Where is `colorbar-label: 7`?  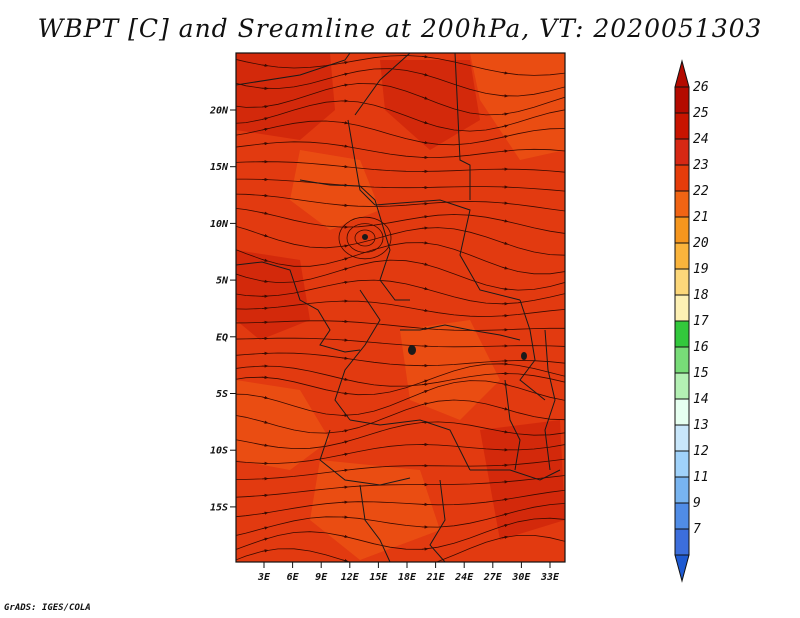
colorbar-label: 7 is located at coordinates (697, 529).